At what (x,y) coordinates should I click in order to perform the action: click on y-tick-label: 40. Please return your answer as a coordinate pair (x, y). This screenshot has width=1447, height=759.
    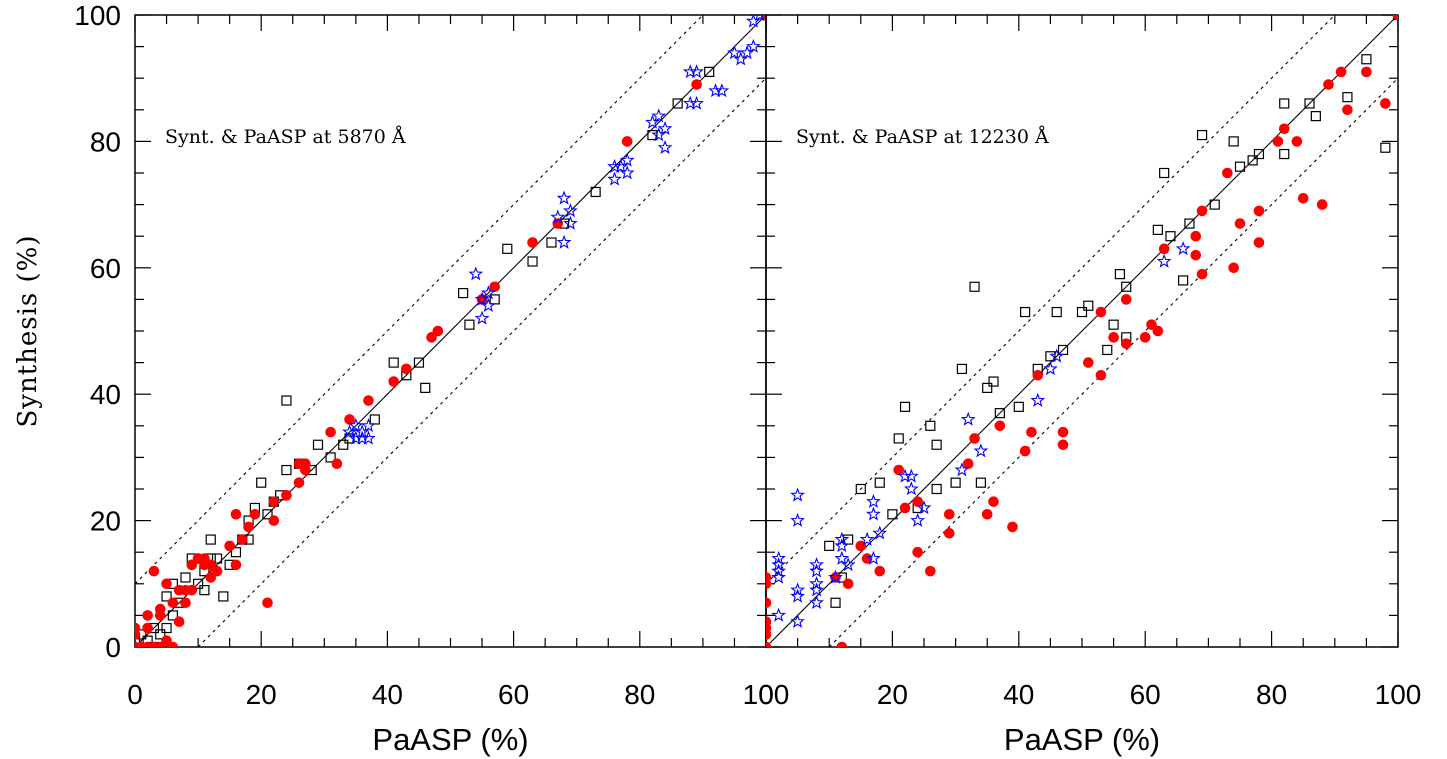
    Looking at the image, I should click on (105, 394).